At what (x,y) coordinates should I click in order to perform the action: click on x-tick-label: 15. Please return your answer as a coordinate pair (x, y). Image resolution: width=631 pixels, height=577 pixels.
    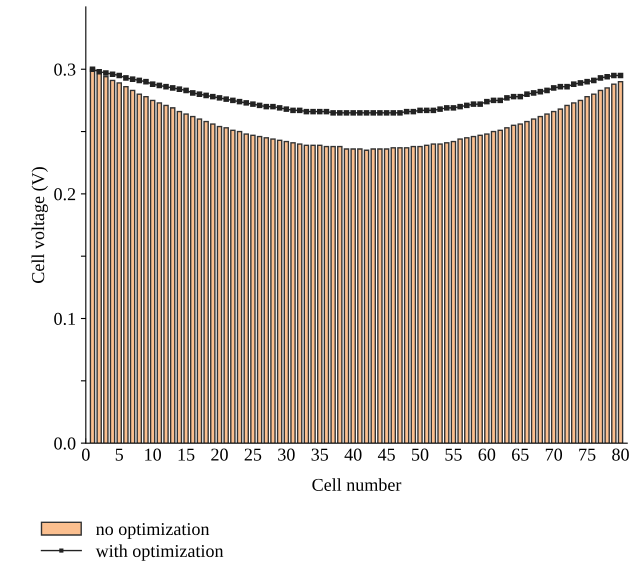
    Looking at the image, I should click on (186, 454).